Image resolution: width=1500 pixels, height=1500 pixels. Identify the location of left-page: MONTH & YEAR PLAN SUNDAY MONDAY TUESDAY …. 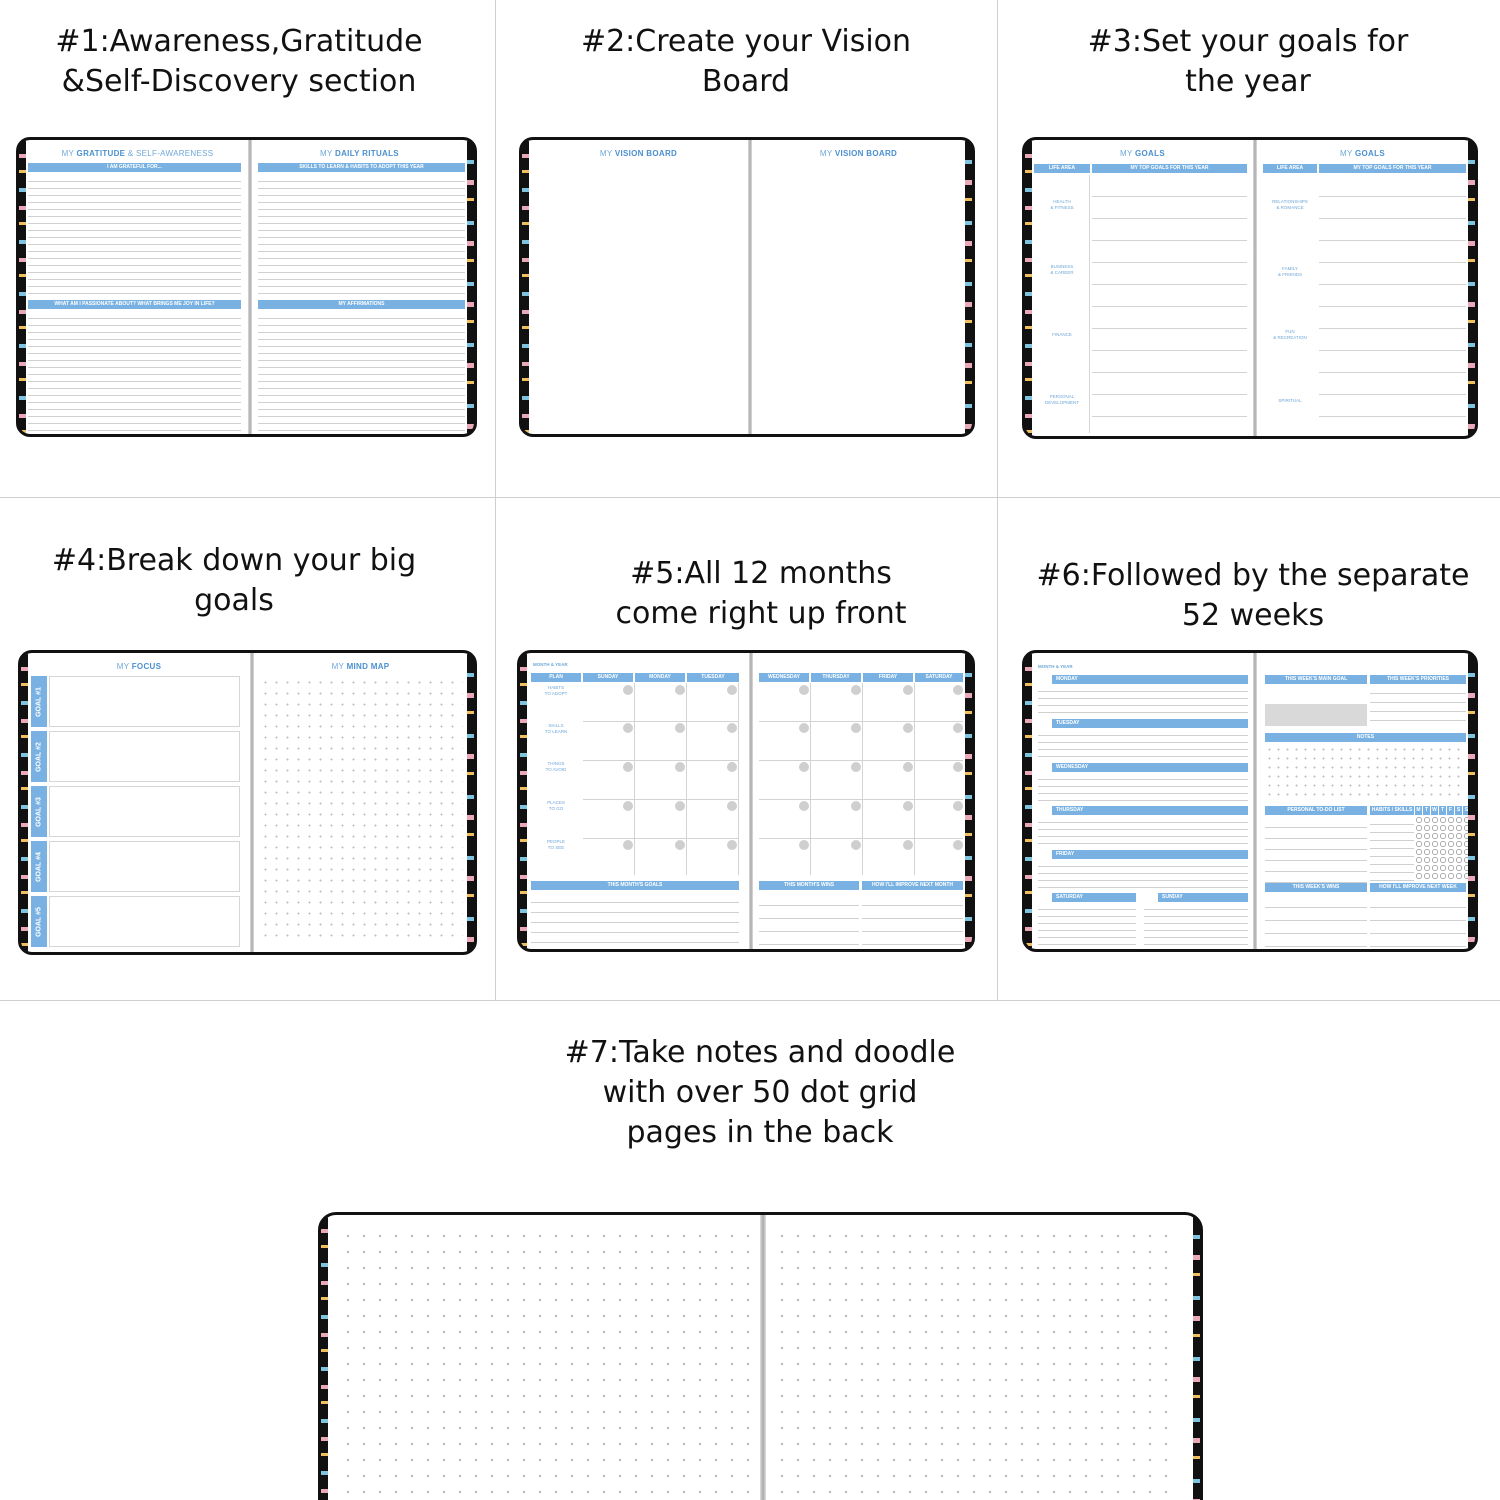
(638, 802).